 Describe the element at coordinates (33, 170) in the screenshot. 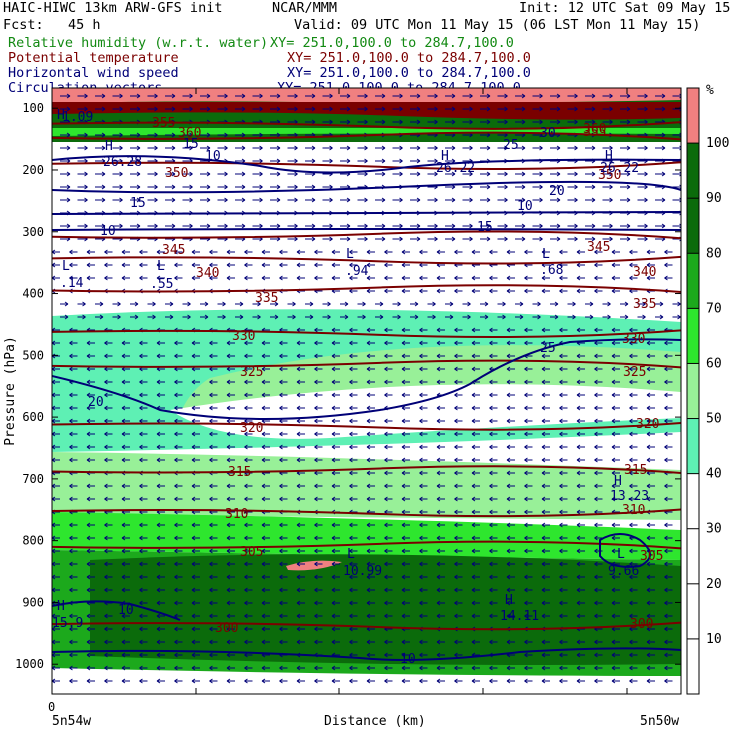

I see `y-tick-label: 200` at that location.